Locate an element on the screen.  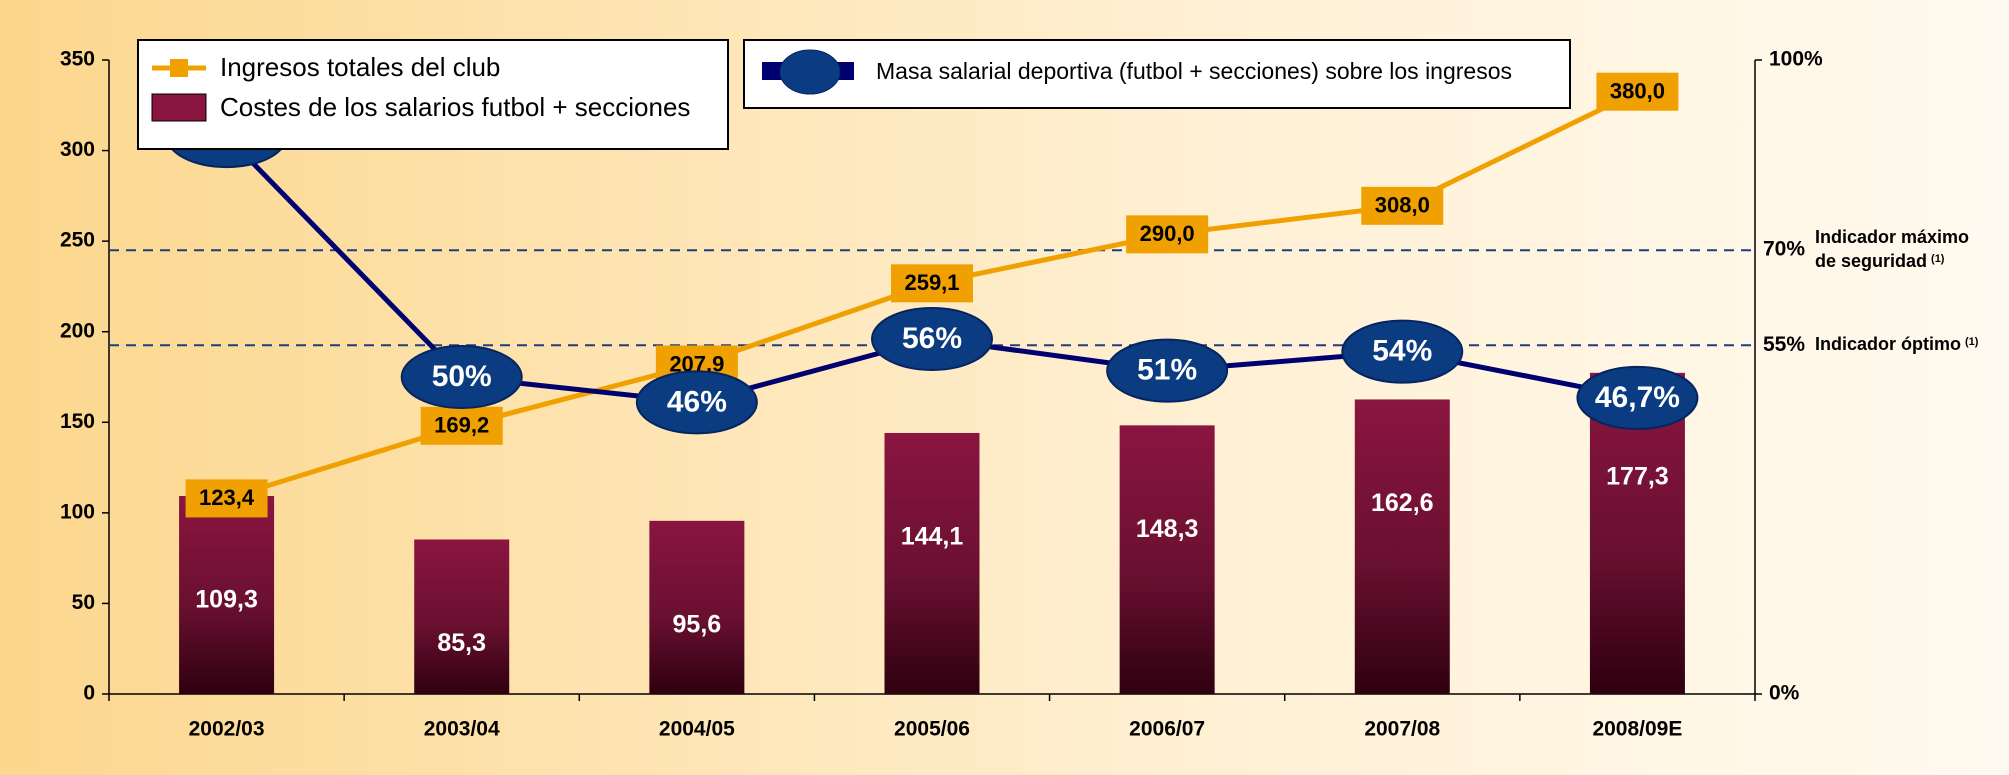
point-value-label: 123,4 is located at coordinates (227, 497).